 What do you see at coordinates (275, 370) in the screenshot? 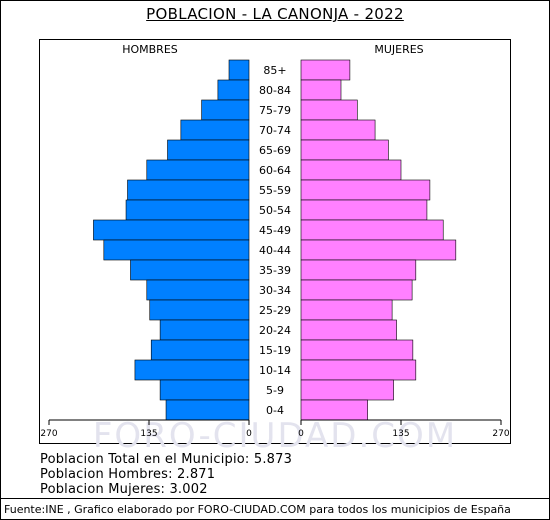
I see `age-label: 10-14` at bounding box center [275, 370].